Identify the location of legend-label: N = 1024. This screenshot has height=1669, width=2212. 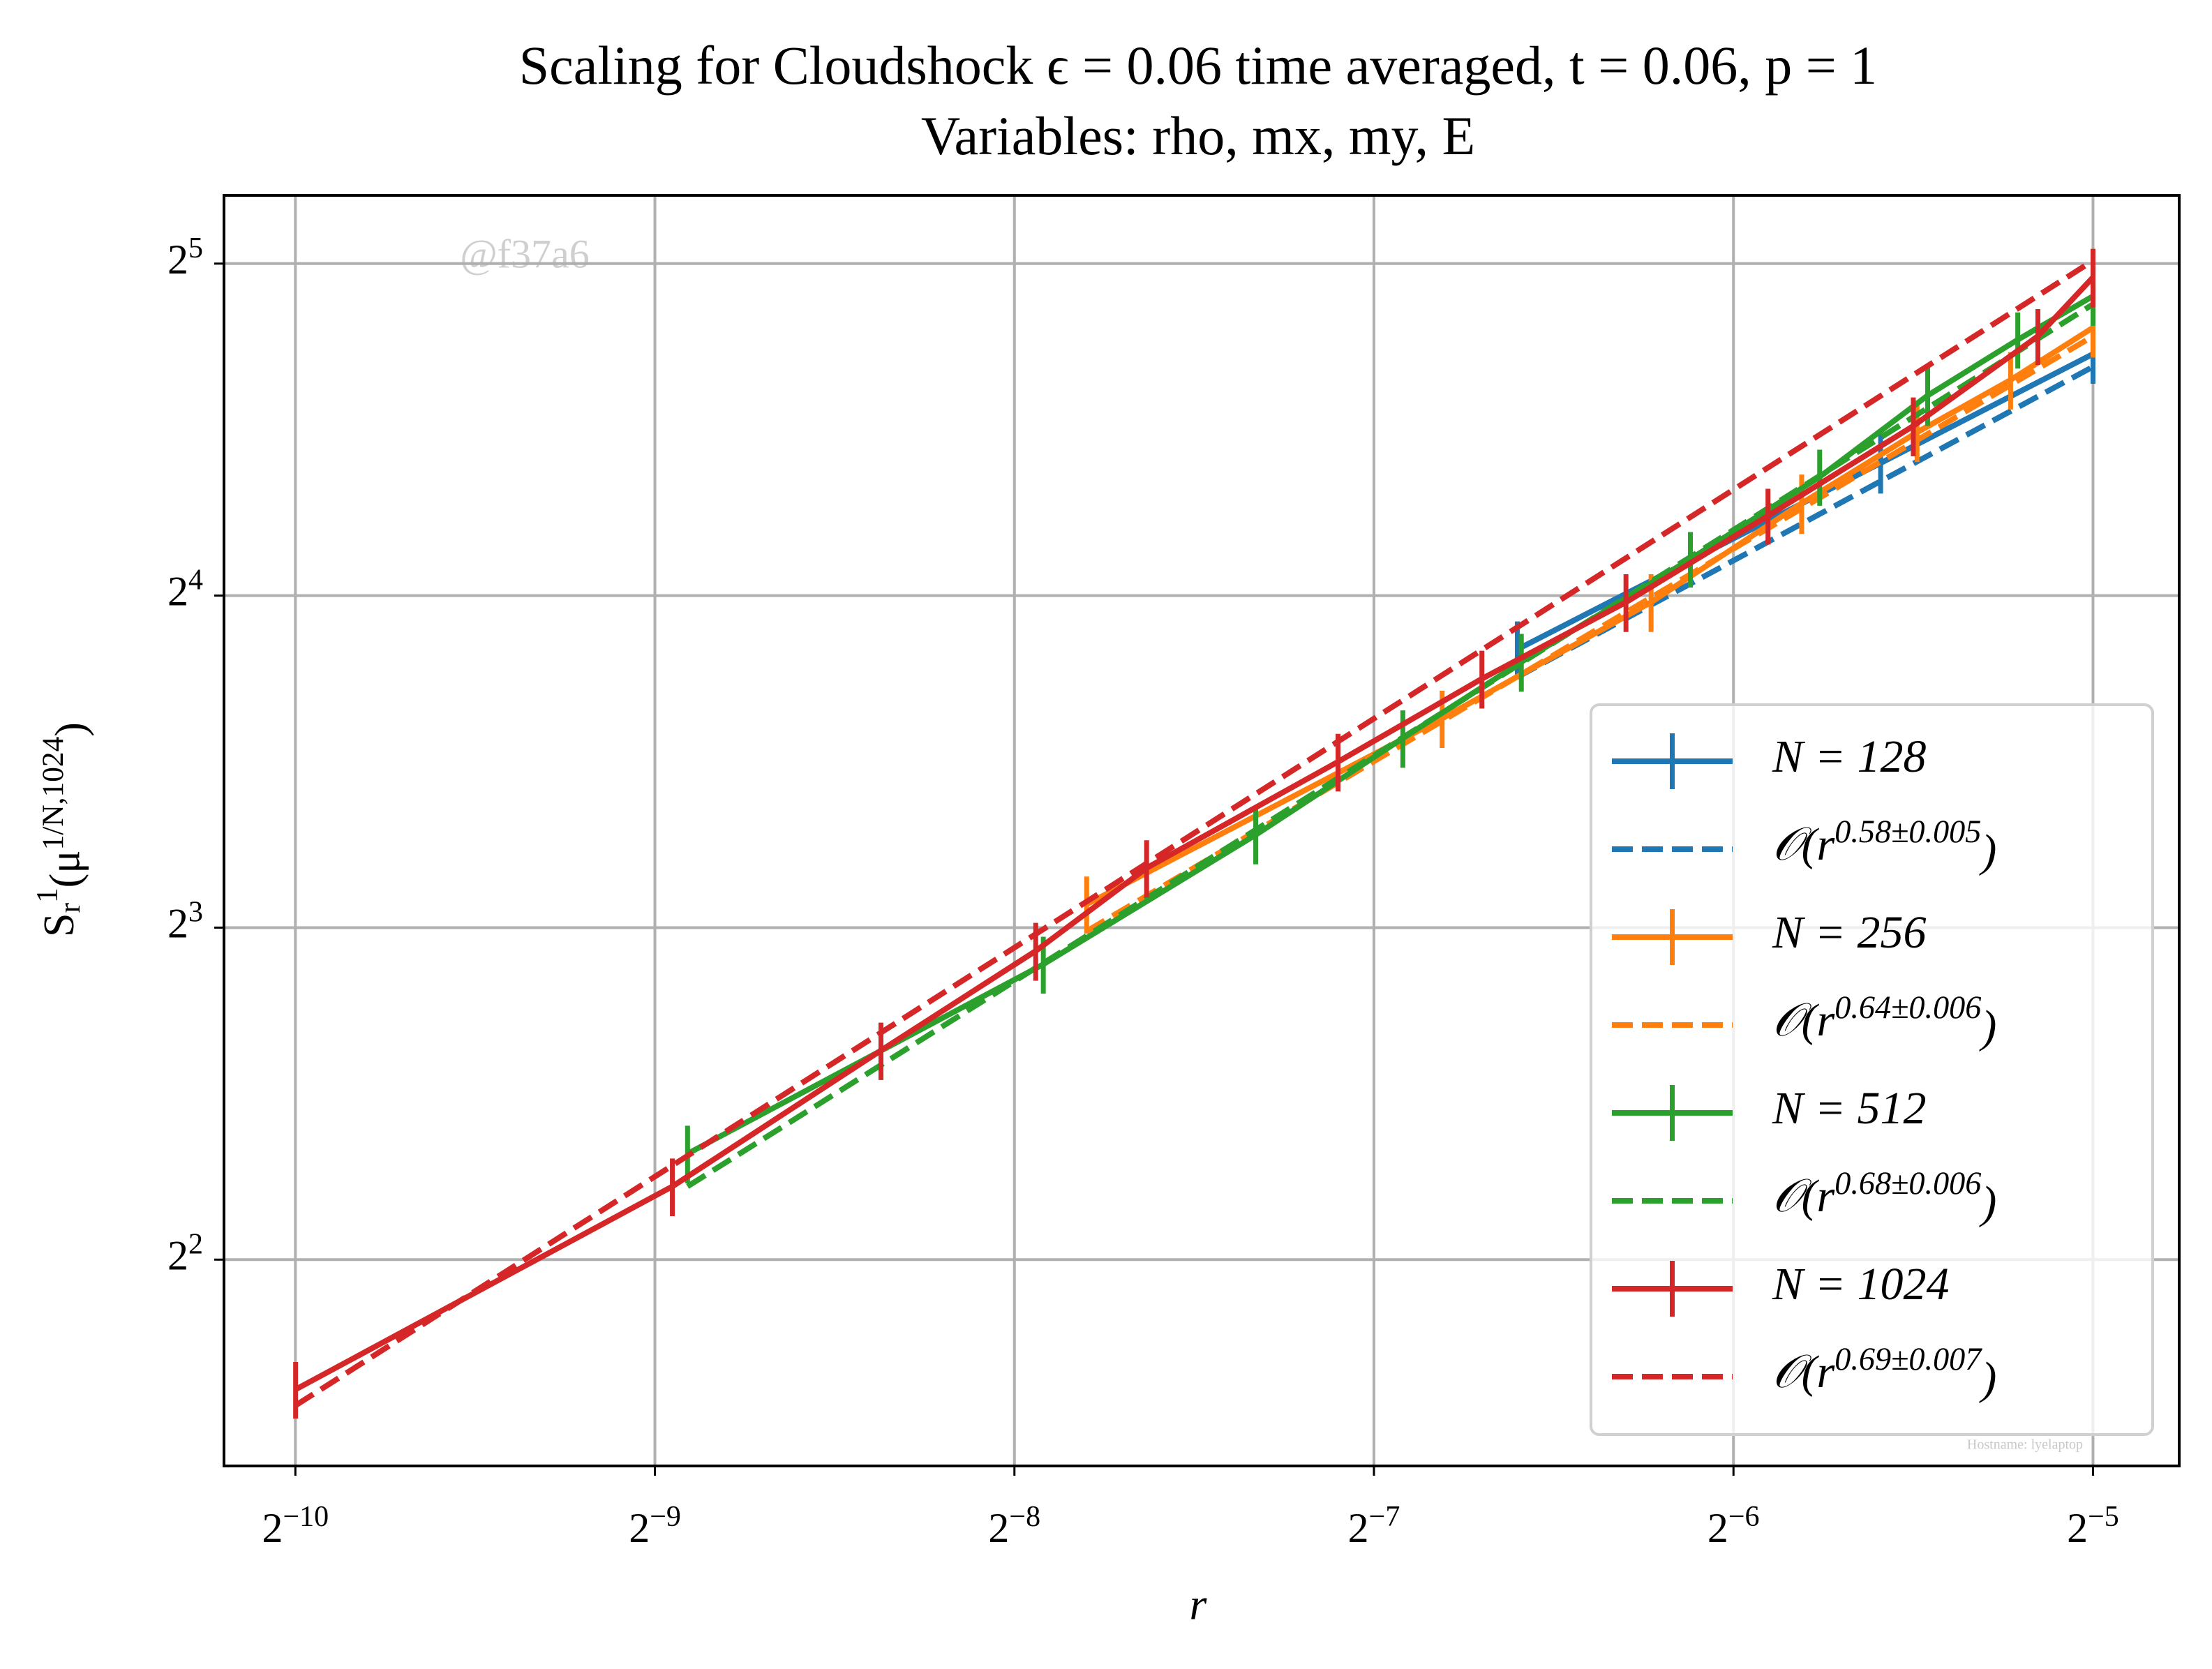
(1861, 1284).